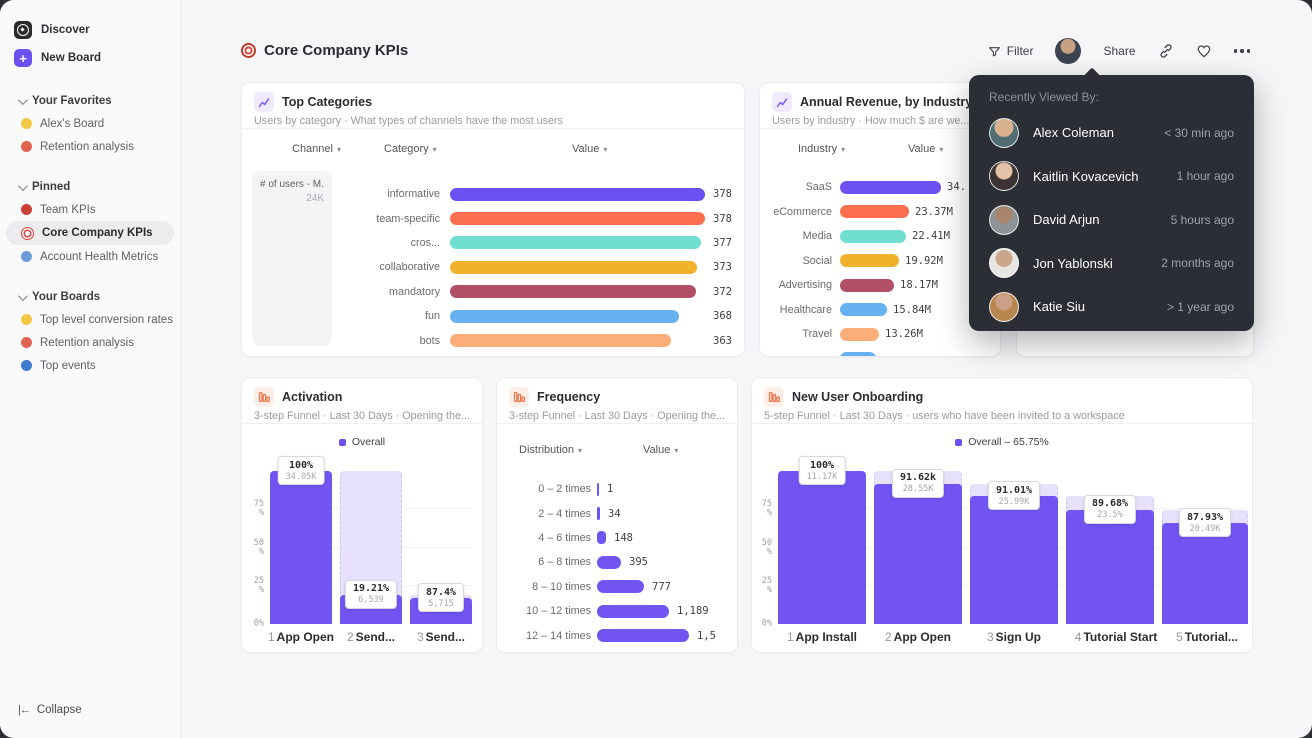  What do you see at coordinates (26, 365) in the screenshot?
I see `globe-emoji-icon` at bounding box center [26, 365].